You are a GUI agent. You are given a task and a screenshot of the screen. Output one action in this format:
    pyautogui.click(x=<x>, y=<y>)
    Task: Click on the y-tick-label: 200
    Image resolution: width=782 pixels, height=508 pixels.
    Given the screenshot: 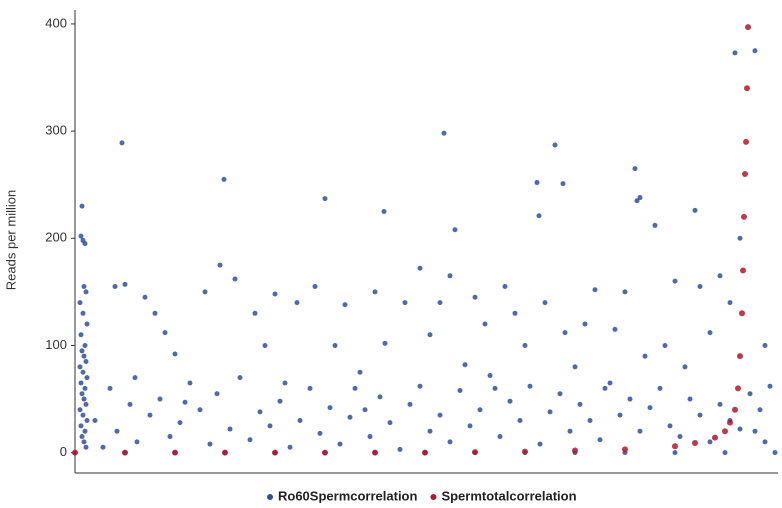 What is the action you would take?
    pyautogui.click(x=56, y=237)
    